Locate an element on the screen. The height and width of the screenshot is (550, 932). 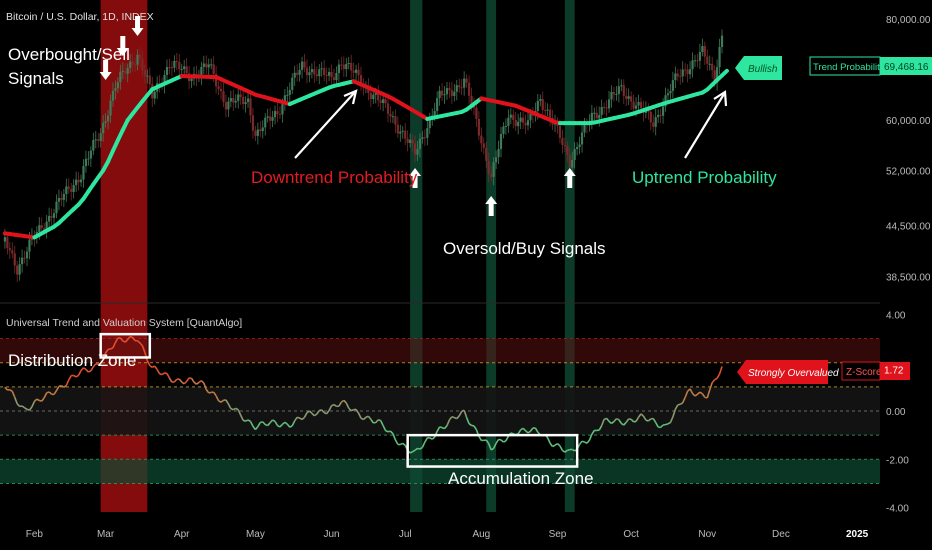
zscore-readout: Strongly Overvalued Z-Score is located at coordinates (823, 372).